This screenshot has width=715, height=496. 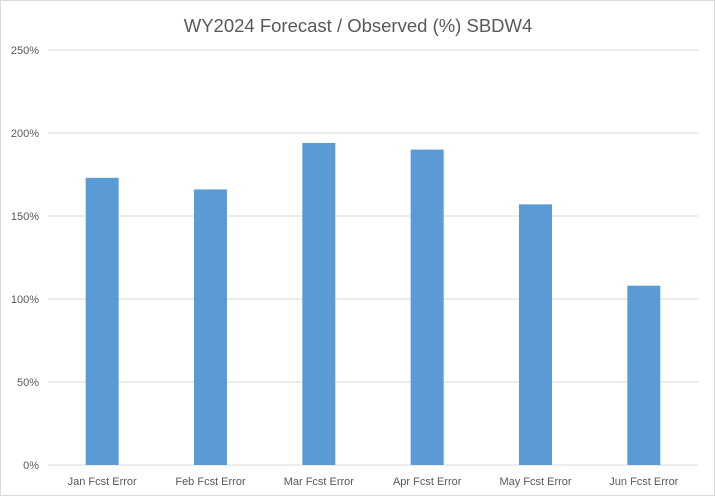 What do you see at coordinates (25, 300) in the screenshot?
I see `y-tick-label: 100%` at bounding box center [25, 300].